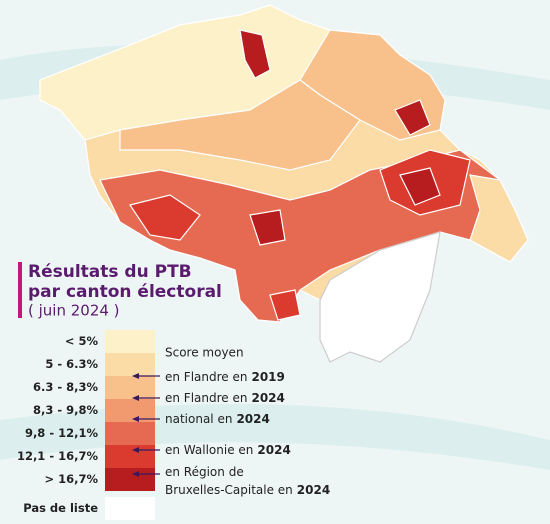  Describe the element at coordinates (66, 410) in the screenshot. I see `legend-label: 8,3 - 9,8%` at that location.